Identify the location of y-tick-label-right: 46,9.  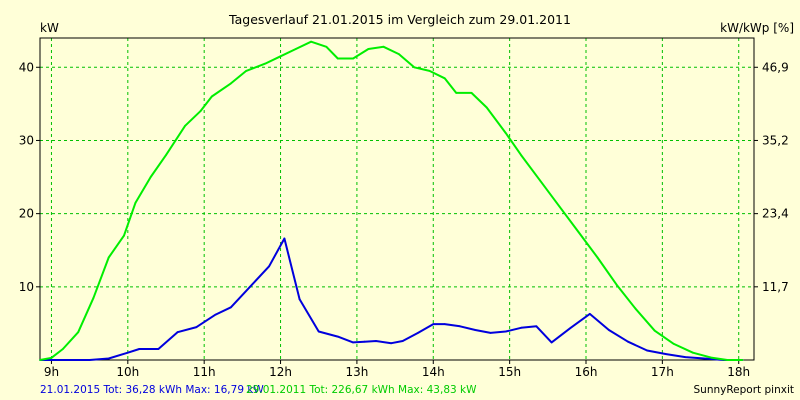
(775, 67).